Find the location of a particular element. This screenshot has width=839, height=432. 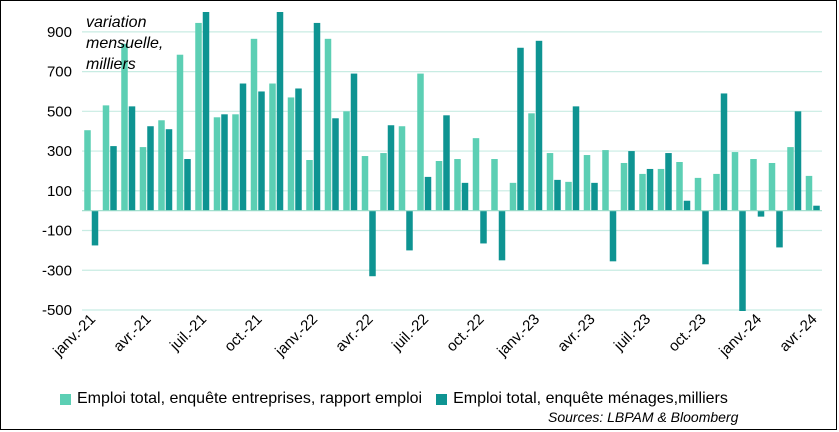

y-tick-label: 100 is located at coordinates (59, 191).